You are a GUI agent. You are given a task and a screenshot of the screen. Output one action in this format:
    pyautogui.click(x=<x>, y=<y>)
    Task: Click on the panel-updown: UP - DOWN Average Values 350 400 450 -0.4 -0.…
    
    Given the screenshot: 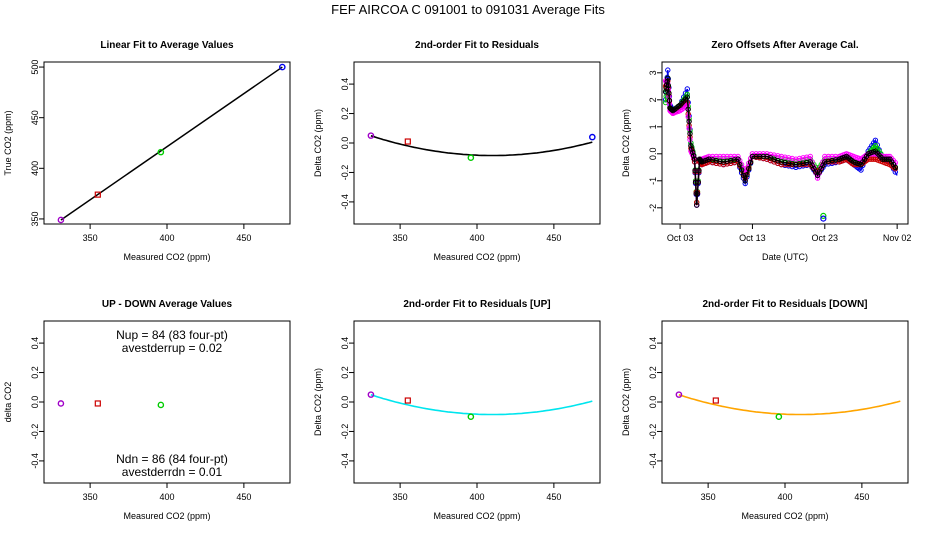 What is the action you would take?
    pyautogui.click(x=147, y=410)
    